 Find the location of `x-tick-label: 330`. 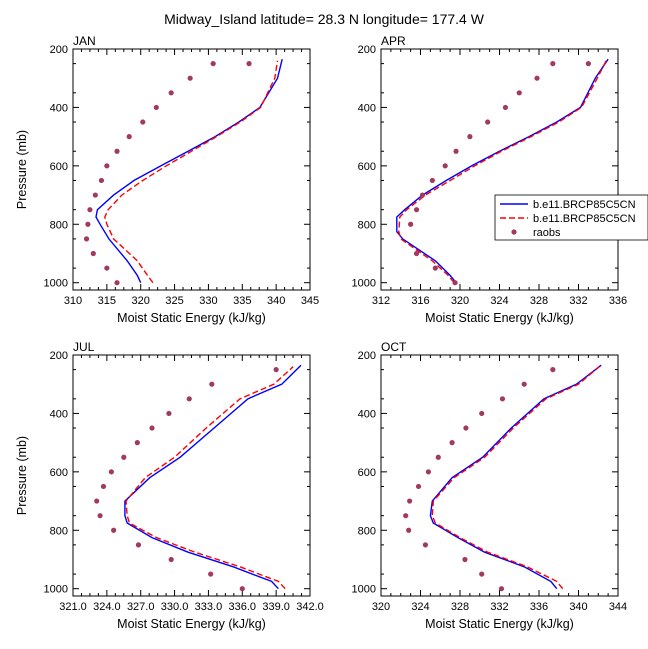

x-tick-label: 330 is located at coordinates (208, 301).